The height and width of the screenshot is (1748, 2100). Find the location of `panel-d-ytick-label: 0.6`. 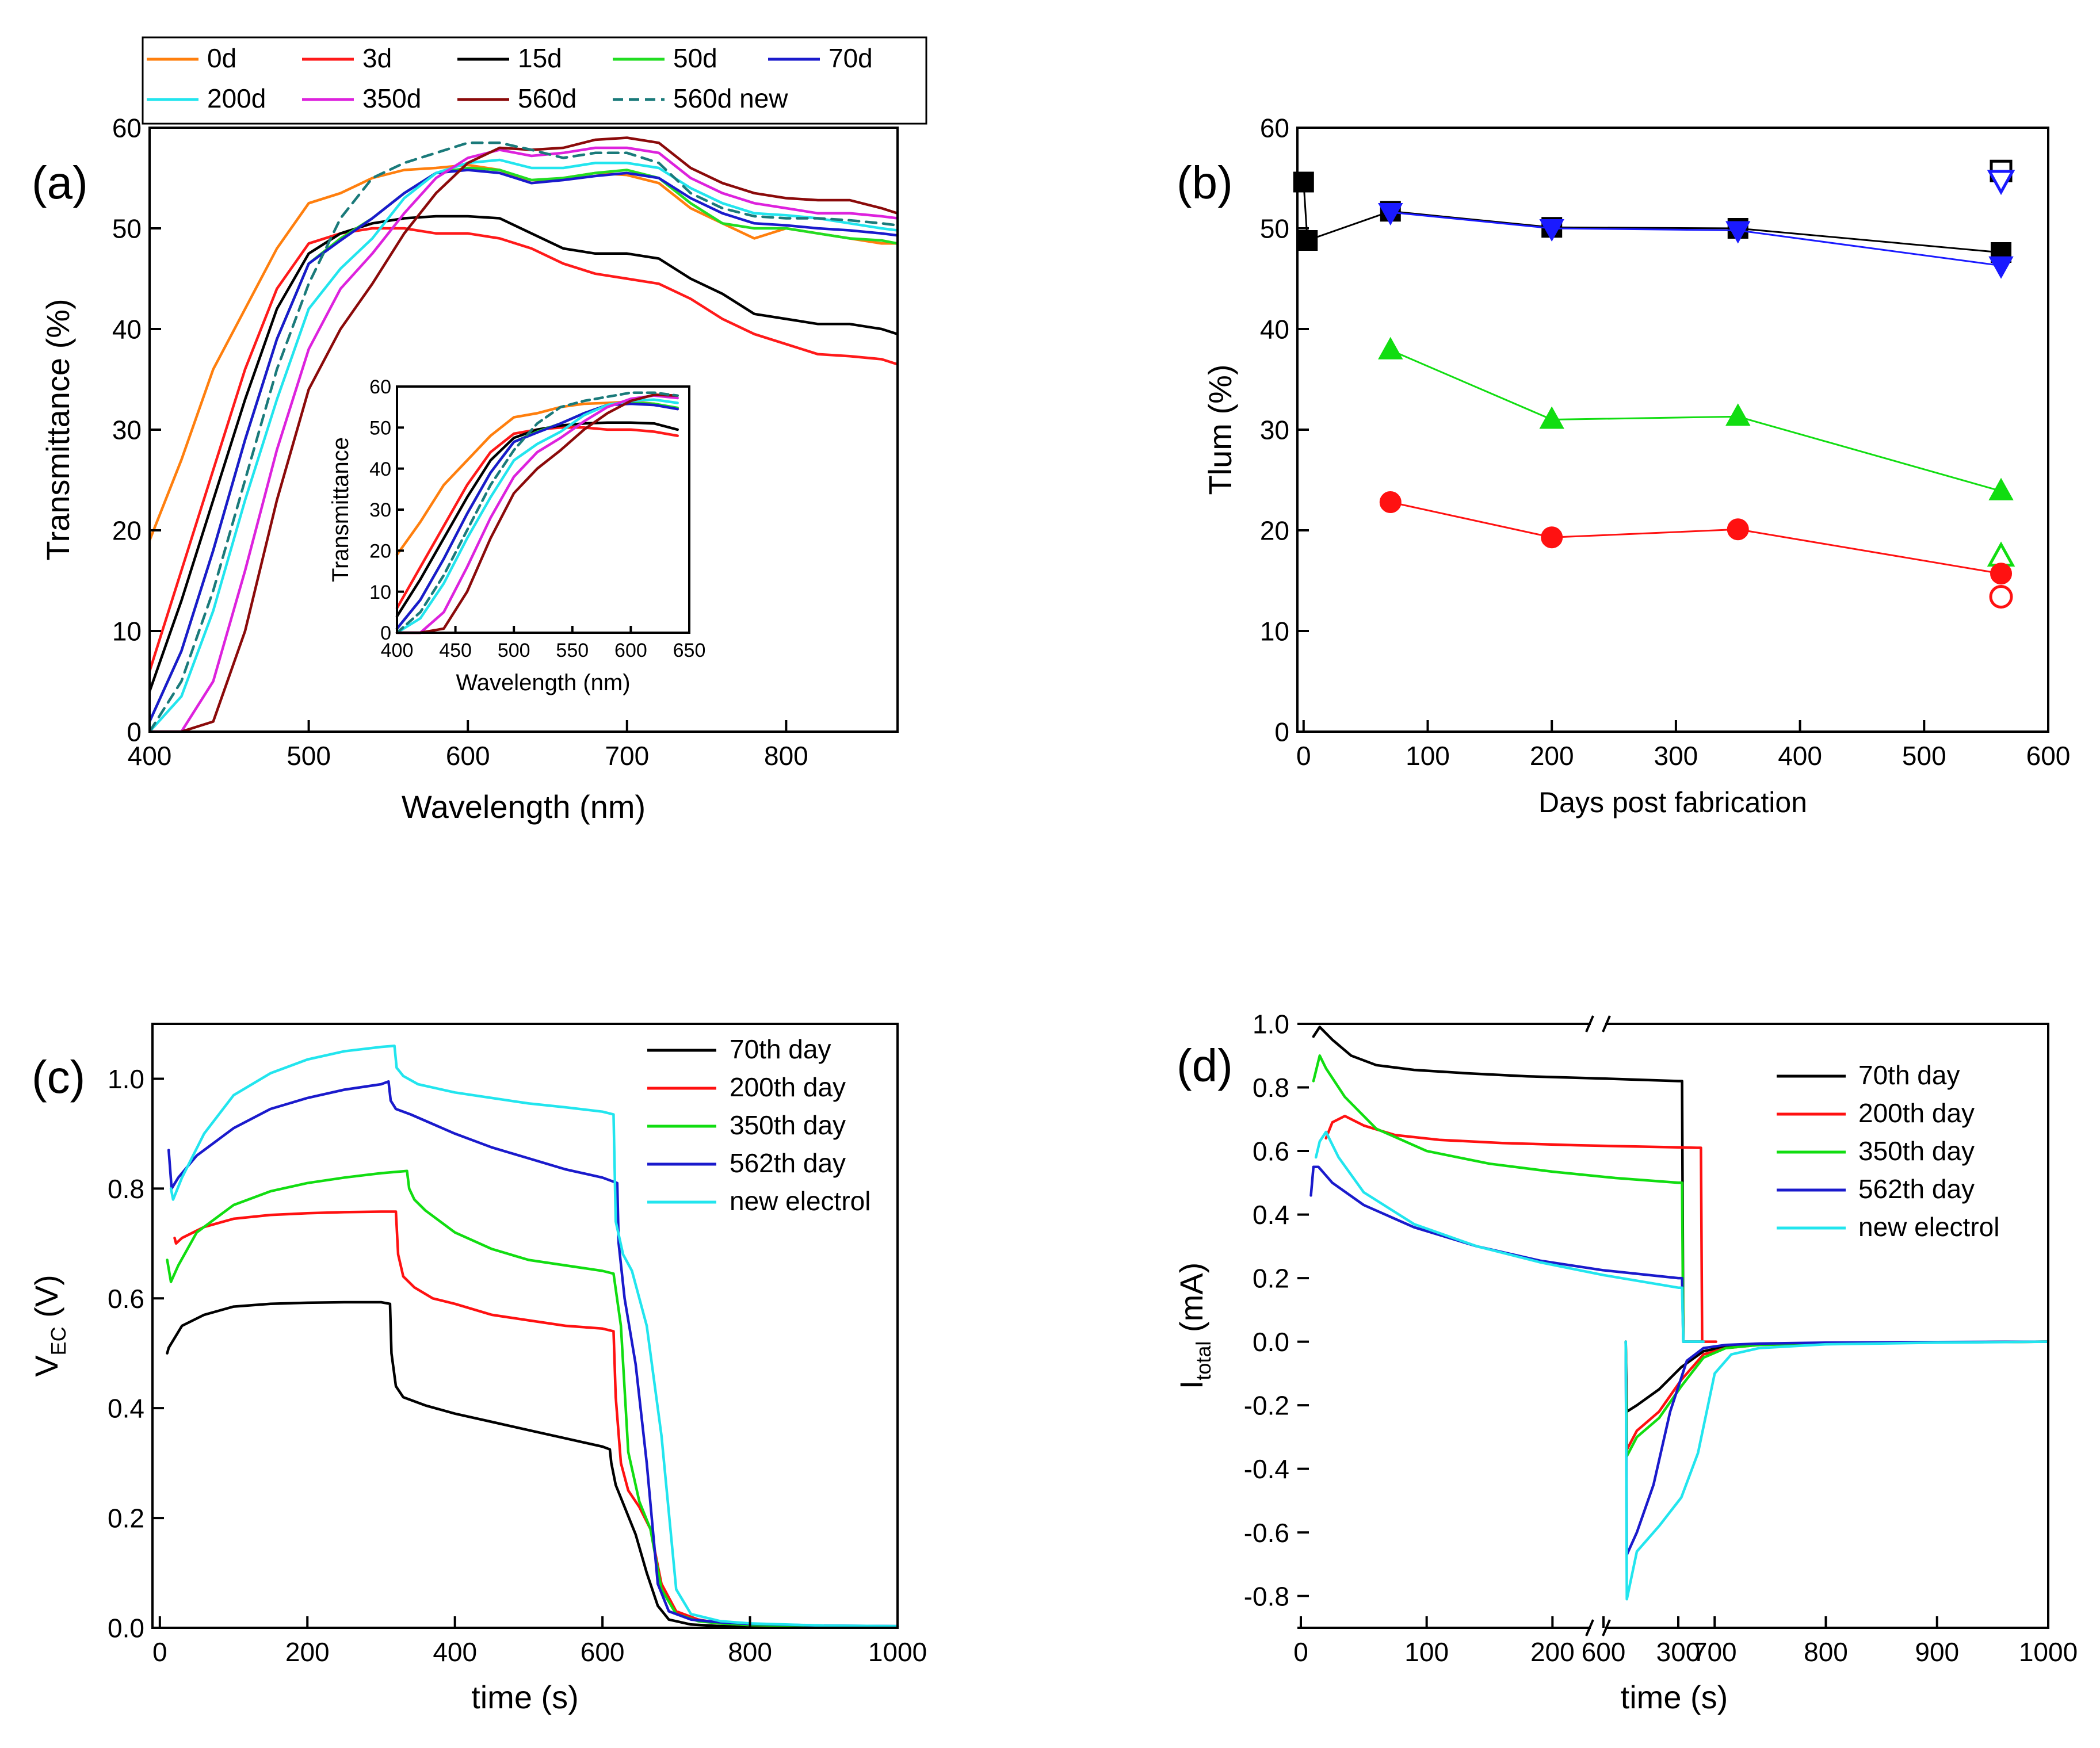

panel-d-ytick-label: 0.6 is located at coordinates (1271, 1151).